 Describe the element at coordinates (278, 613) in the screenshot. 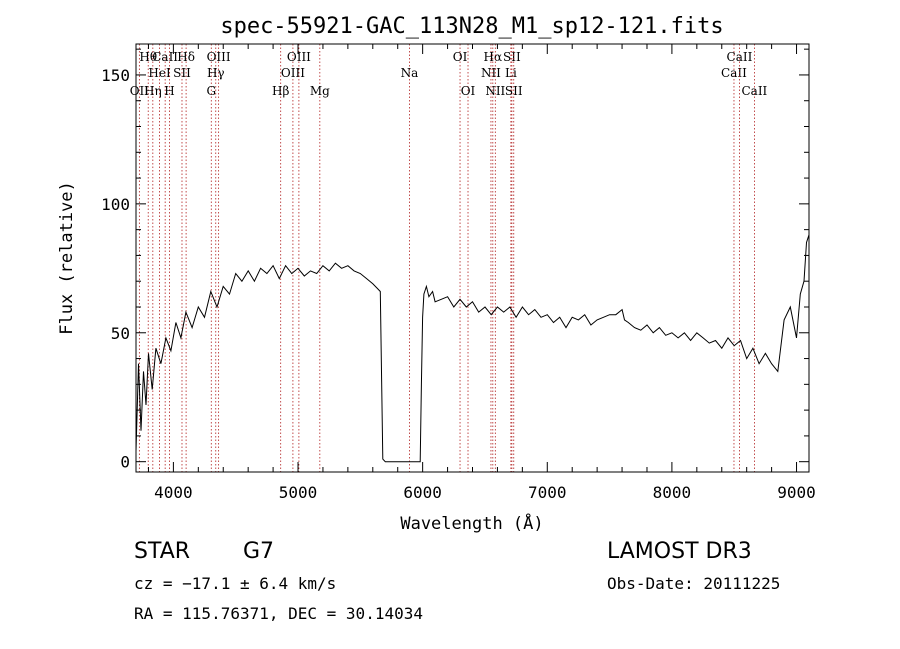

I see `ra-dec-coordinates: RA = 115.76371, DEC = 30.14034` at that location.